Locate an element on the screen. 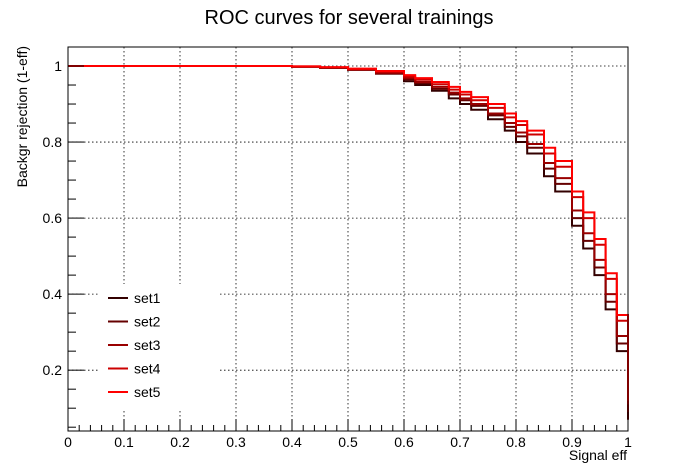 This screenshot has width=698, height=476. x-tick-label: 0.8 is located at coordinates (516, 442).